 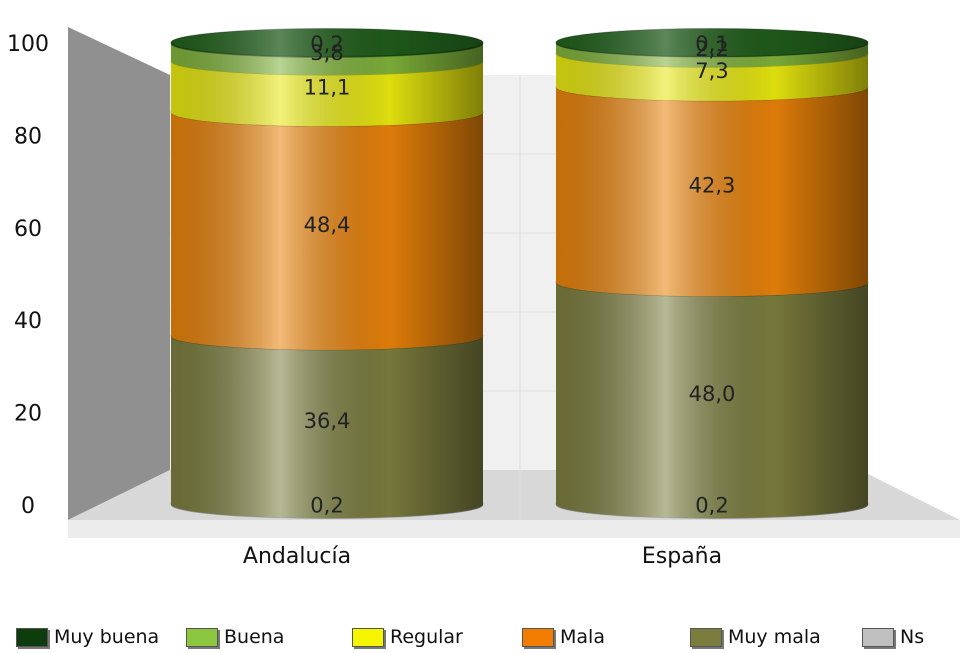 I want to click on data-label: 42,3, so click(x=712, y=186).